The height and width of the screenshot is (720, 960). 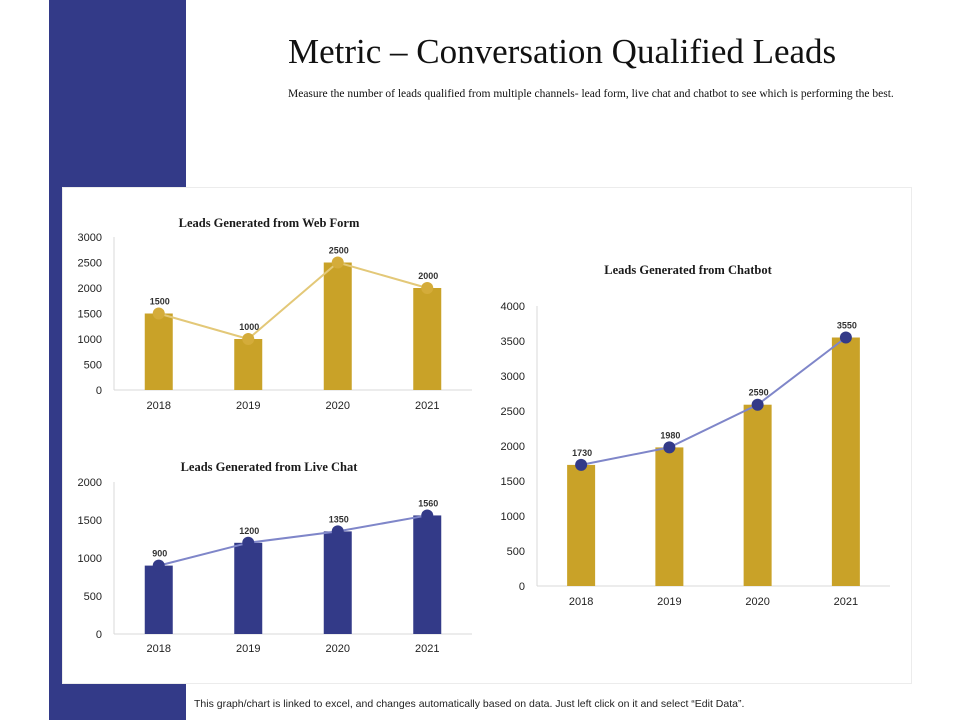 I want to click on chart-0-bar-2021, so click(x=427, y=339).